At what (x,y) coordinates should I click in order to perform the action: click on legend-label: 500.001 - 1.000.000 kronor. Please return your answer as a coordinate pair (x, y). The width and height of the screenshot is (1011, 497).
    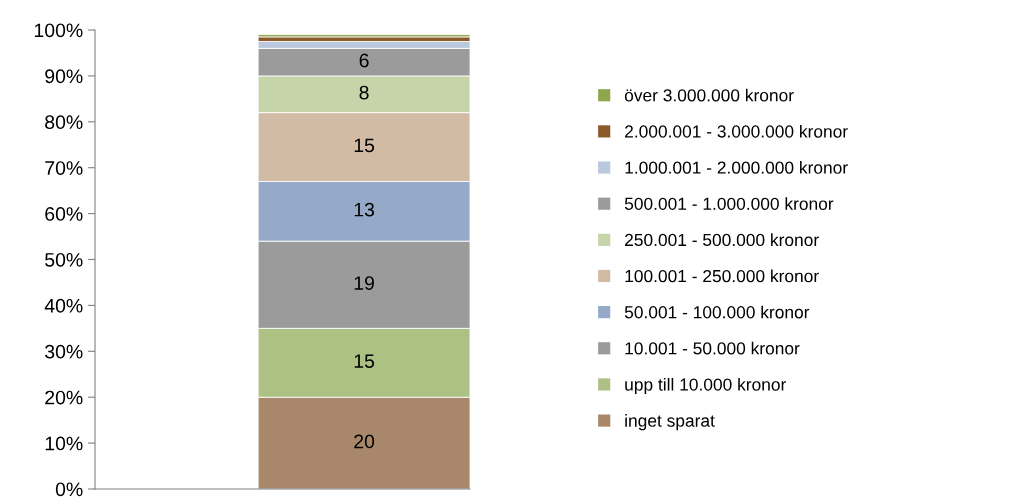
    Looking at the image, I should click on (729, 203).